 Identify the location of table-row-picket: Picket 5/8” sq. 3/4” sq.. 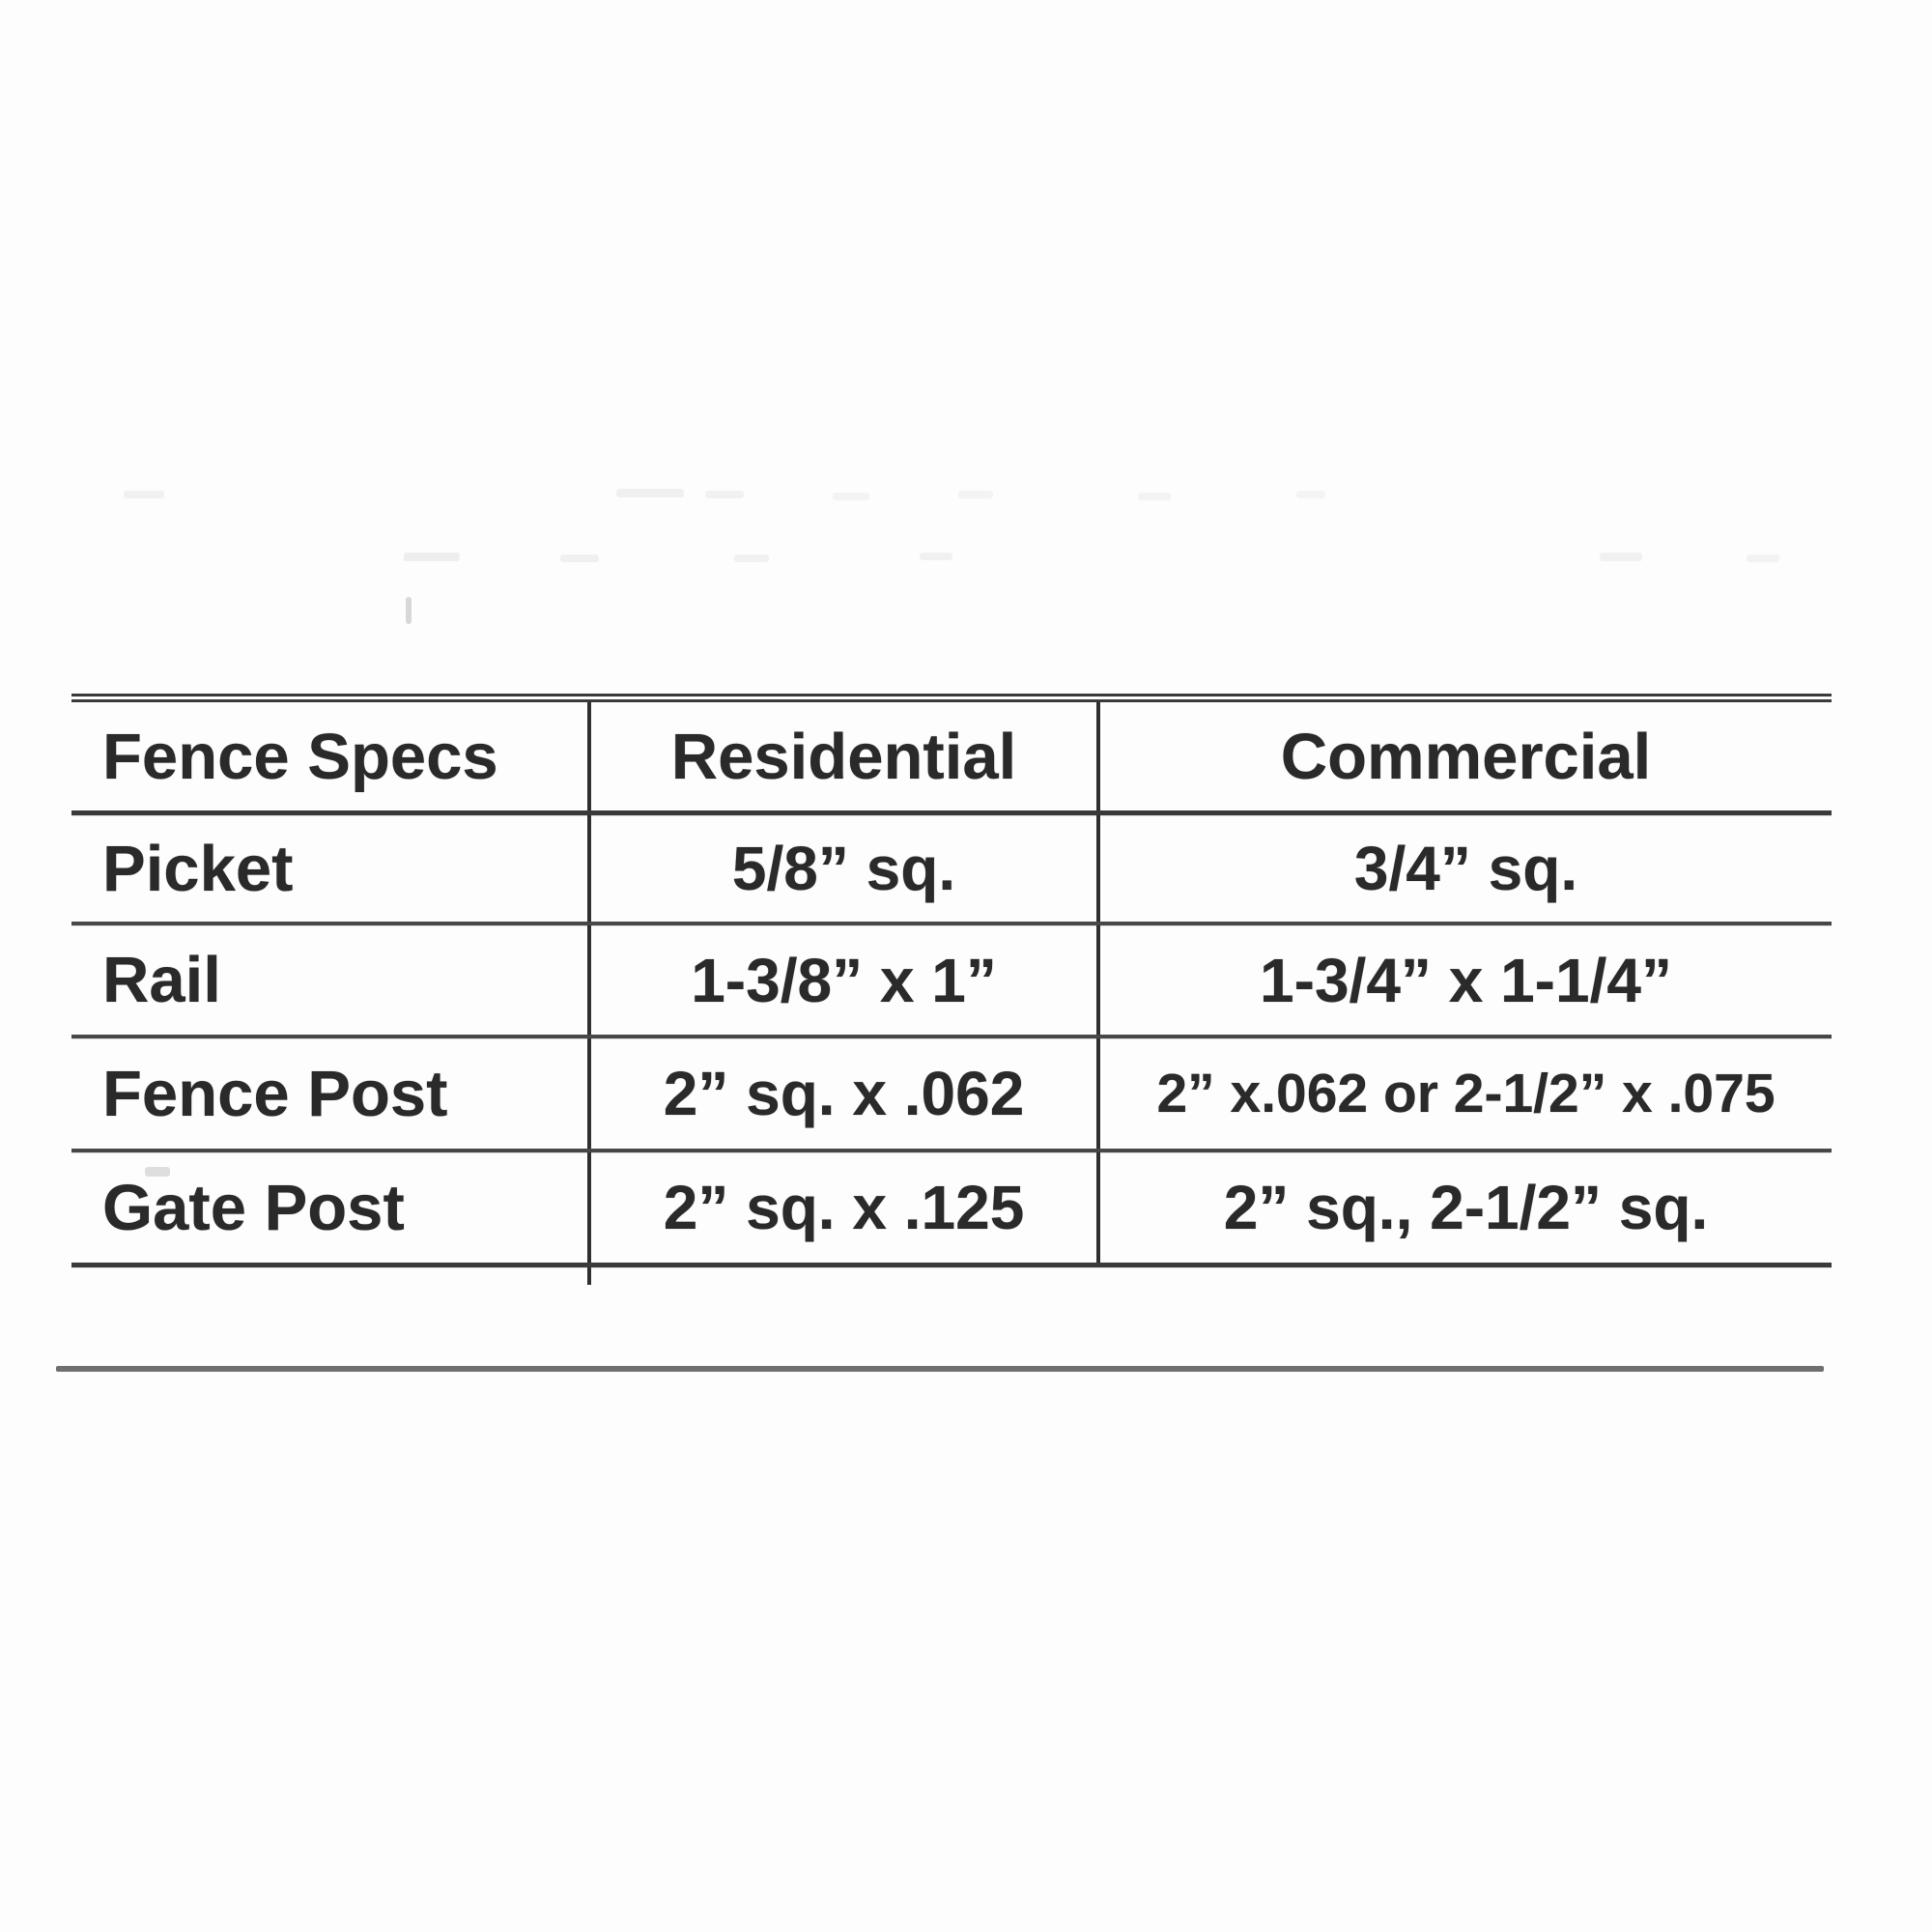
(951, 870).